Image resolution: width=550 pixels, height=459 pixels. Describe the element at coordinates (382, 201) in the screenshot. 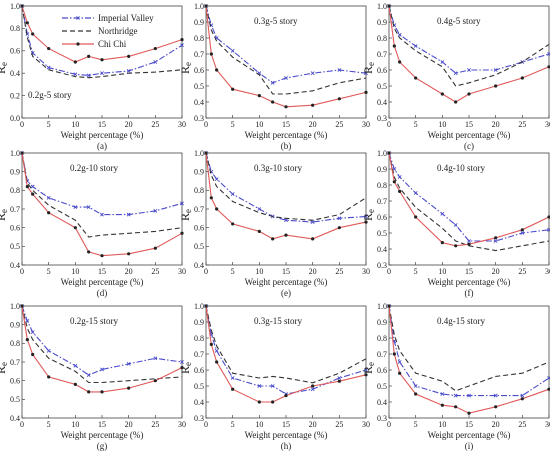

I see `y-tick-label: 0.7` at that location.